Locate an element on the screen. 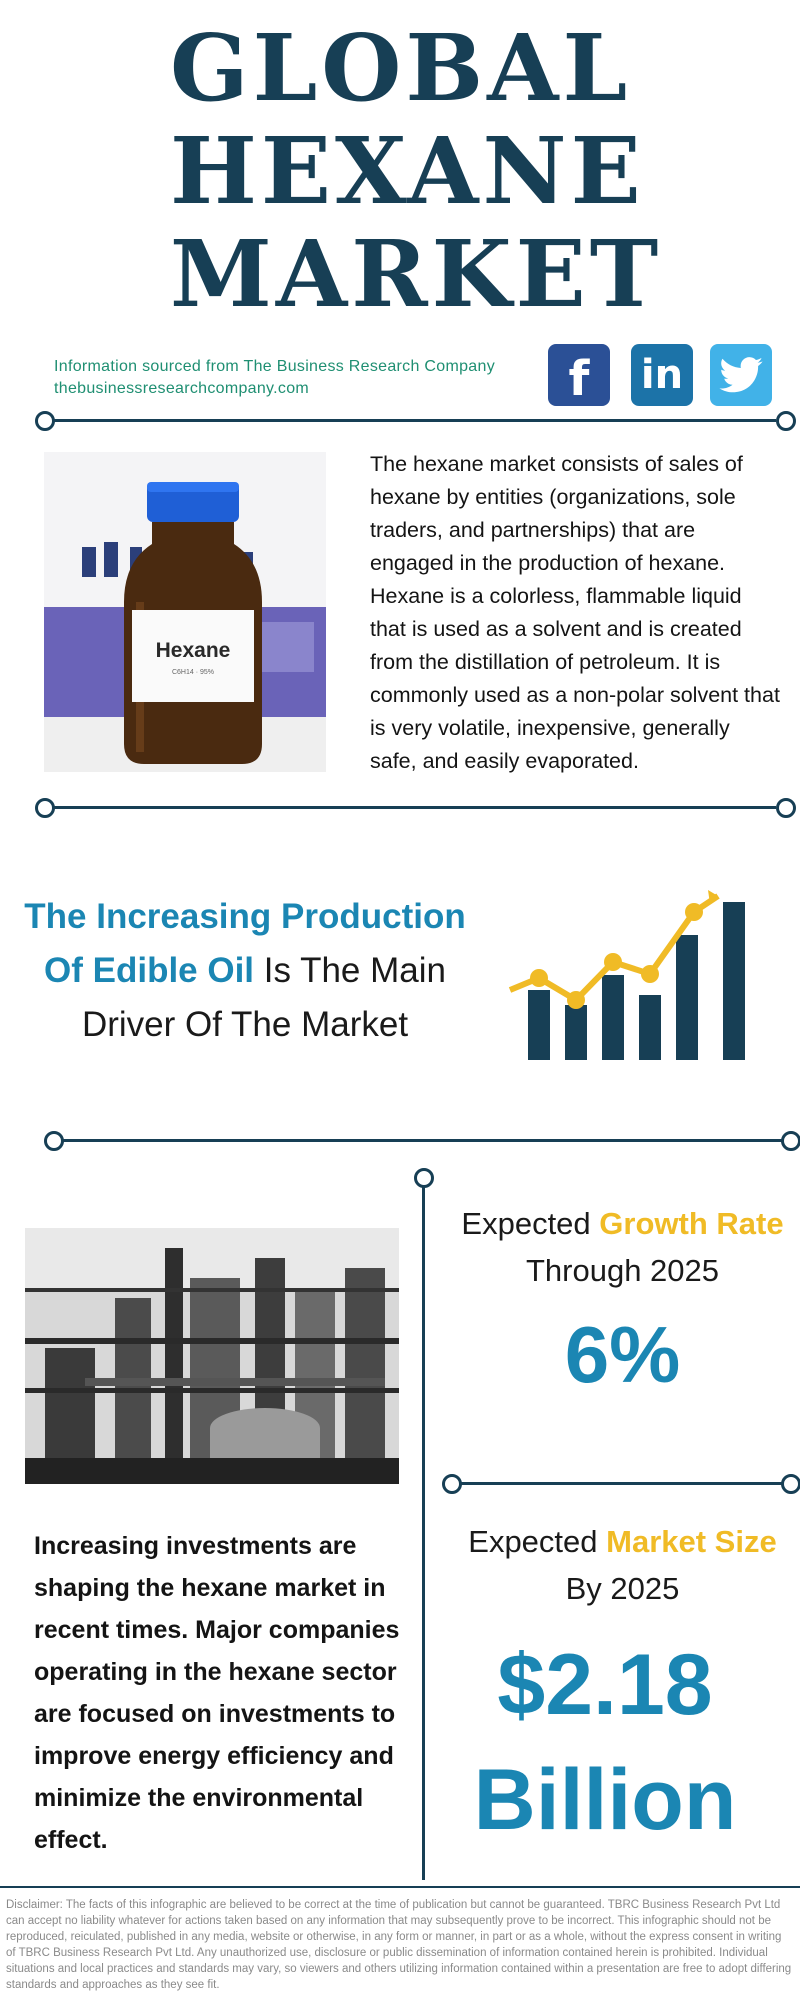  driver-text-2: Driver Of The Market is located at coordinates (245, 1024).